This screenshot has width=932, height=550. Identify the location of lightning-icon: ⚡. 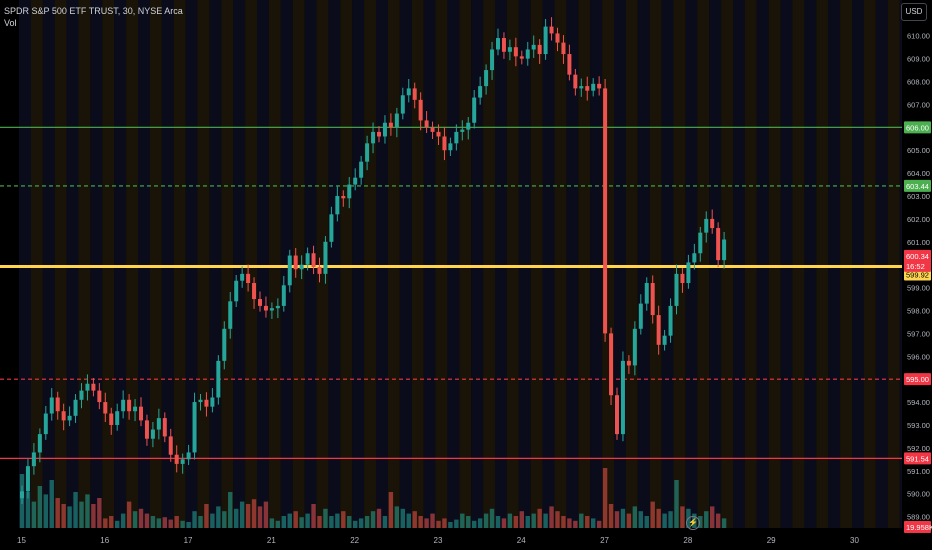
(693, 523).